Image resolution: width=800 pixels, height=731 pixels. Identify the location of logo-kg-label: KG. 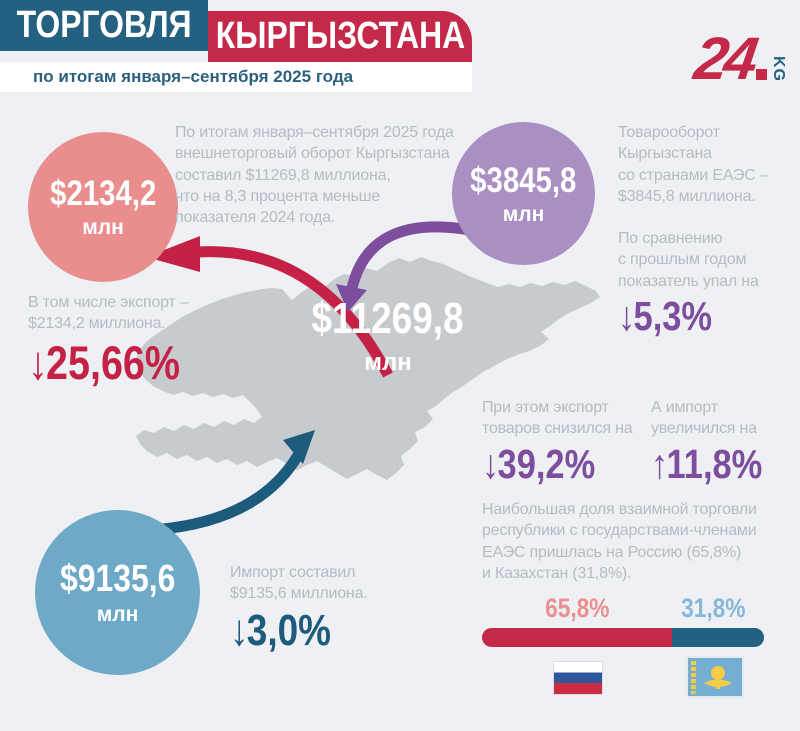
(778, 69).